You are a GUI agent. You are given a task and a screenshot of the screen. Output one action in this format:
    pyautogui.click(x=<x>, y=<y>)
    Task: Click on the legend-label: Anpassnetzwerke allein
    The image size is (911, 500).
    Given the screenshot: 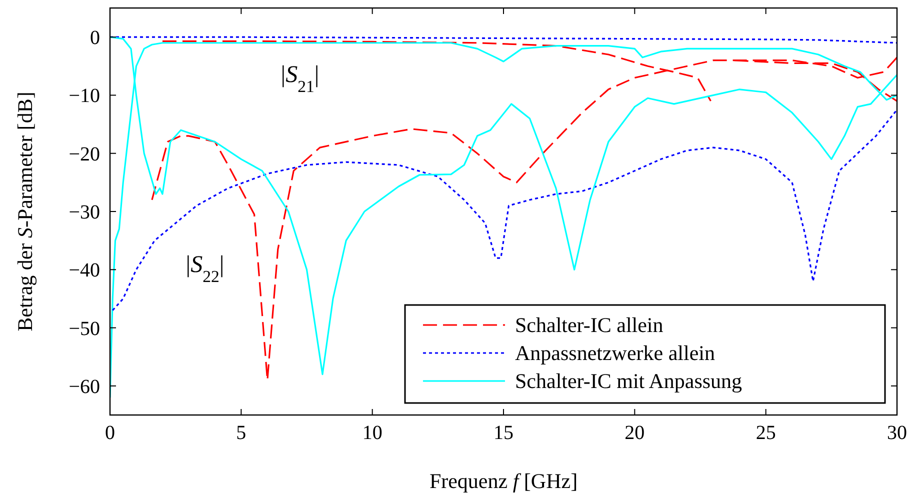 What is the action you would take?
    pyautogui.click(x=615, y=353)
    